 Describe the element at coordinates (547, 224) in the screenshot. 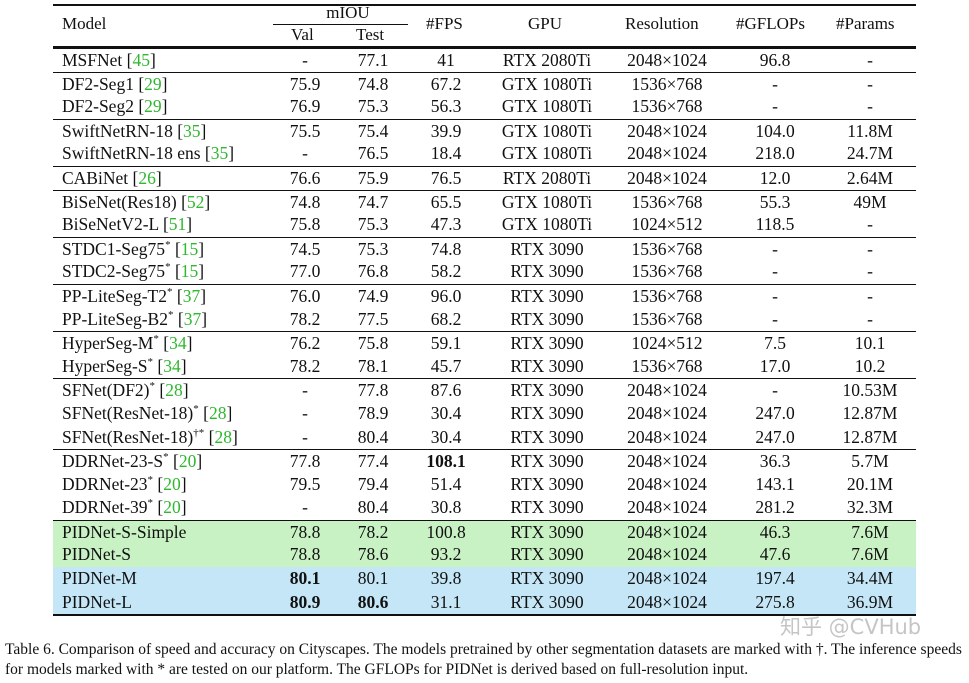

I see `gpu-cell: GTX 1080Ti` at that location.